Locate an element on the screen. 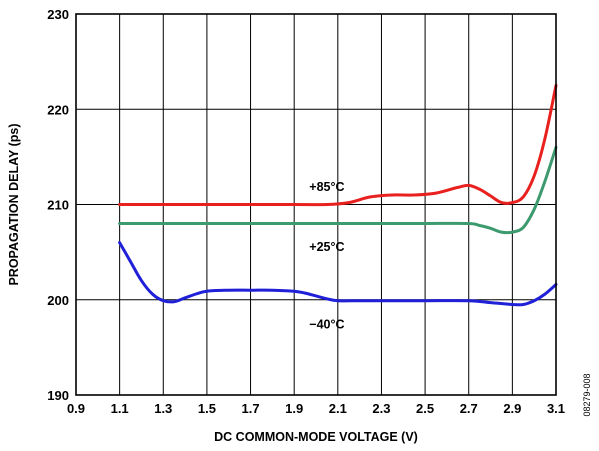 This screenshot has height=451, width=599. x-tick-label: 2.1 is located at coordinates (338, 408).